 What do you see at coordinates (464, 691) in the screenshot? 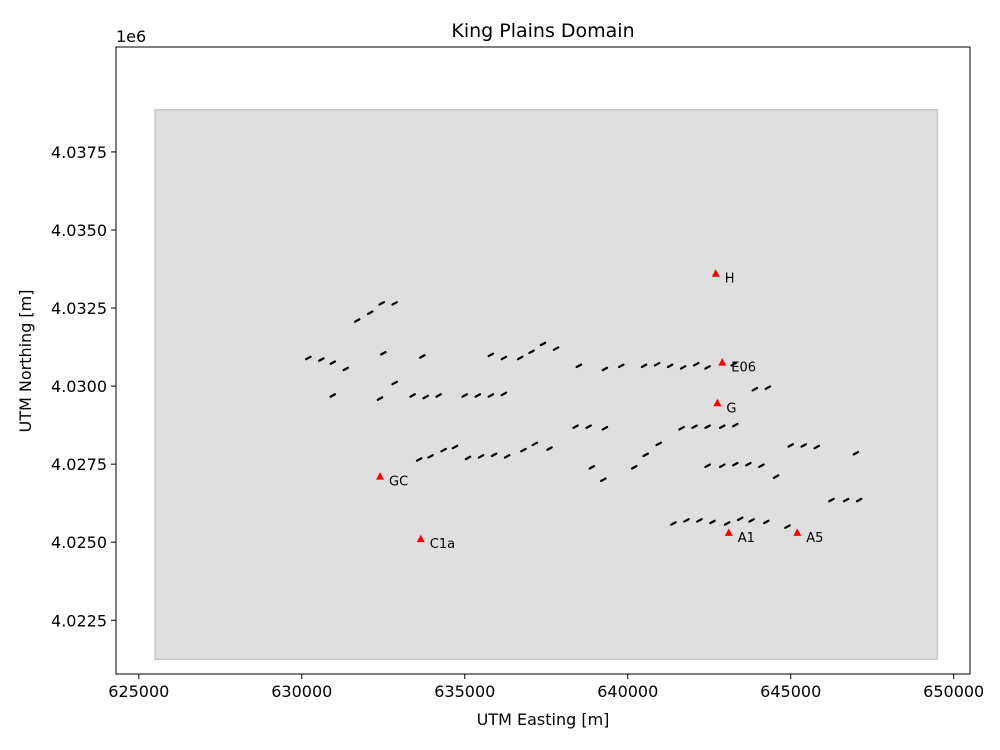
I see `x-tick-label: 635000` at bounding box center [464, 691].